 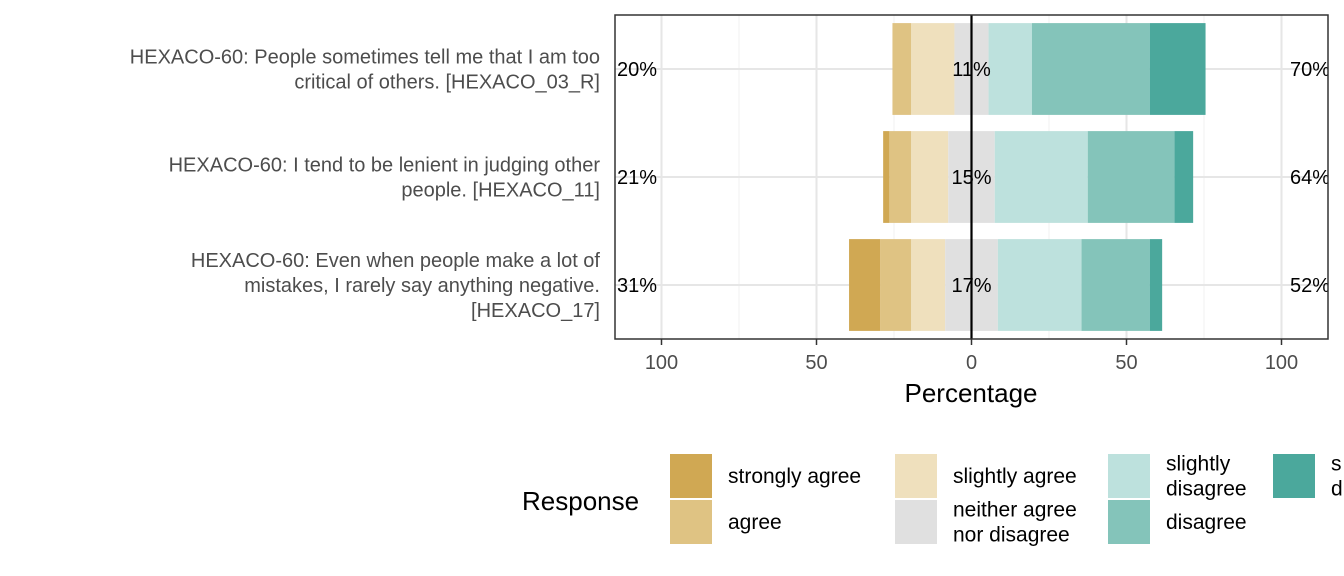 What do you see at coordinates (447, 83) in the screenshot?
I see `y-axis-label-line: critical of others. [HEXACO_03_R]` at bounding box center [447, 83].